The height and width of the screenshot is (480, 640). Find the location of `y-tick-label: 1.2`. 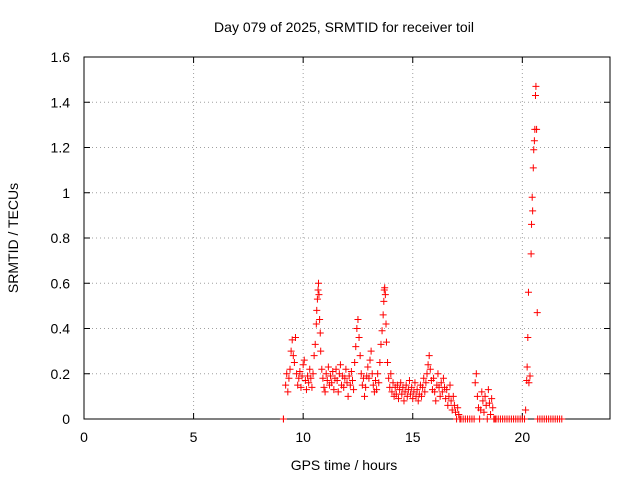

y-tick-label: 1.2 is located at coordinates (61, 148).